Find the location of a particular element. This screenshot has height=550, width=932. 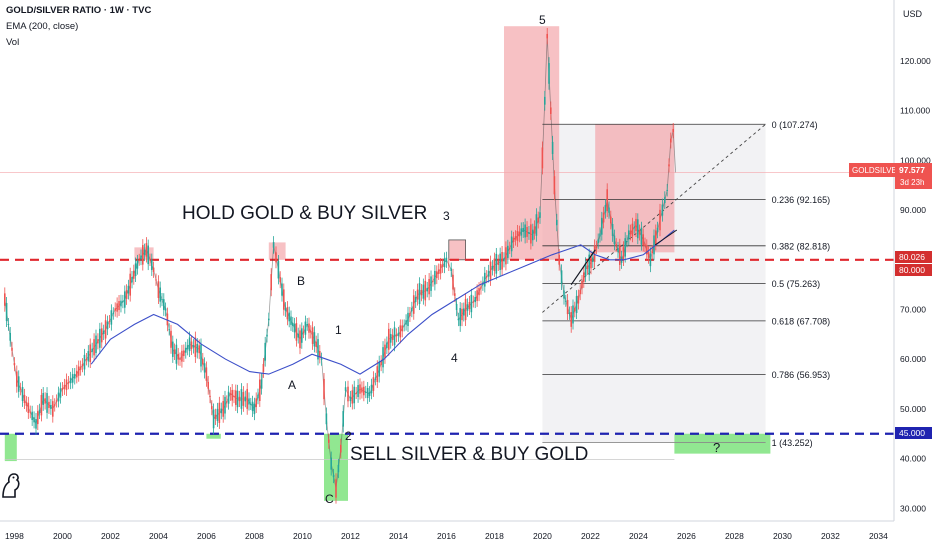

fib-label-0: 0 (107.274) is located at coordinates (795, 125).